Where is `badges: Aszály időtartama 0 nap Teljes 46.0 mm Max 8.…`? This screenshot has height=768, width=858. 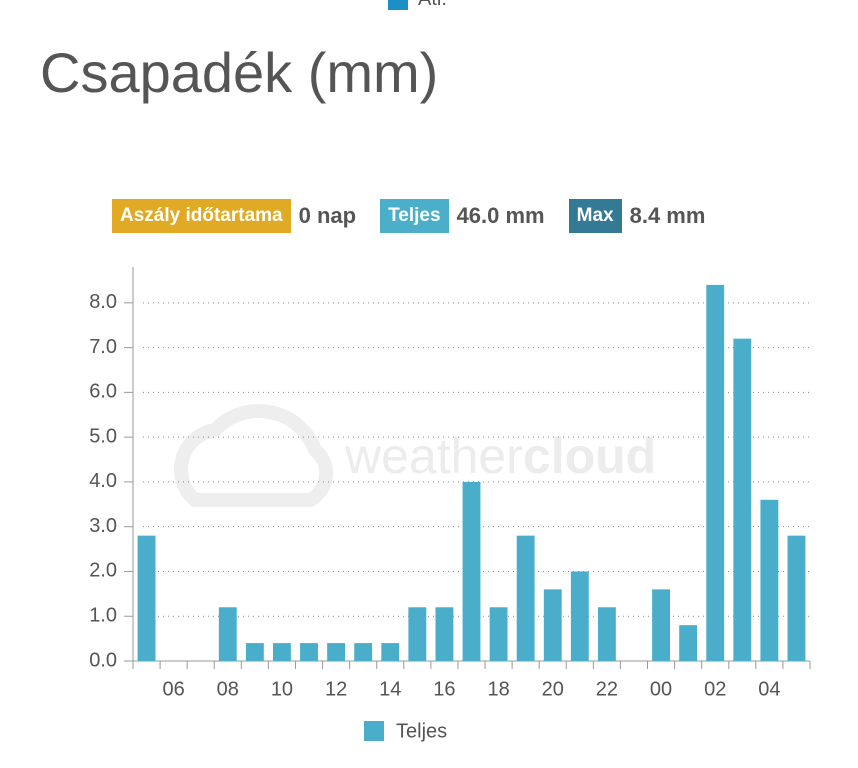
badges: Aszály időtartama 0 nap Teljes 46.0 mm Max 8.… is located at coordinates (420, 216).